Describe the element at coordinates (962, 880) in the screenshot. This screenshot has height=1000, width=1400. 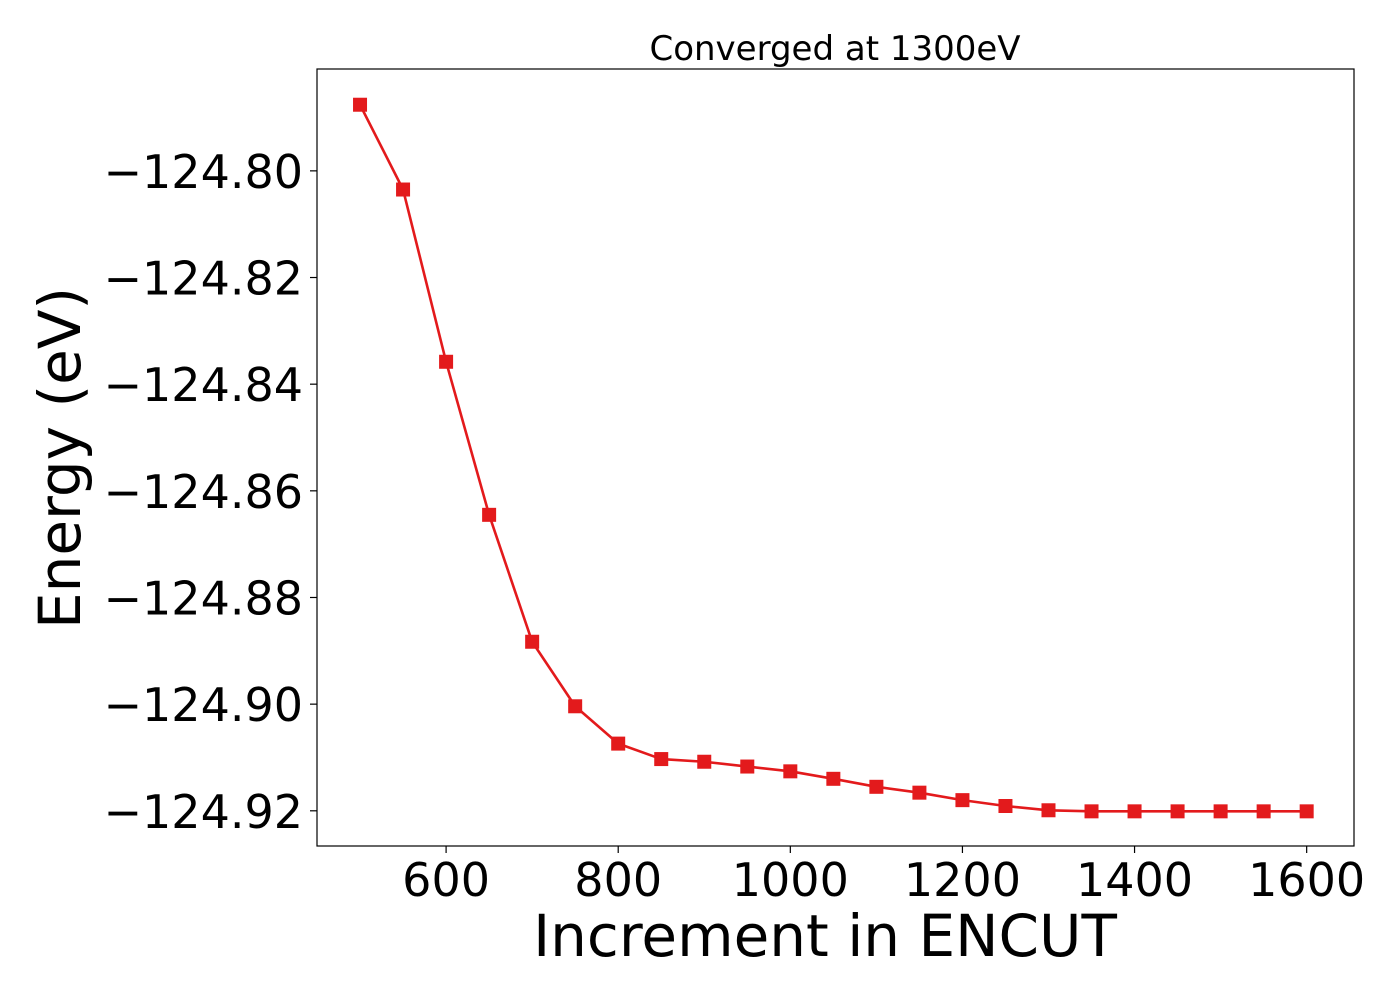
I see `x-tick-label: 1200` at that location.